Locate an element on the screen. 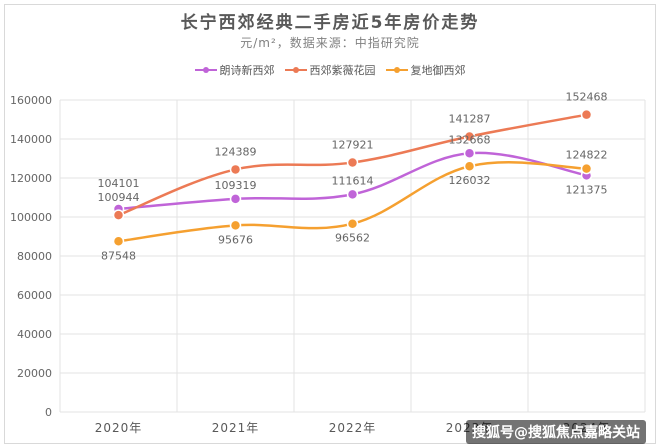 Image resolution: width=660 pixels, height=448 pixels. data-label-s2-0: 87548 is located at coordinates (118, 255).